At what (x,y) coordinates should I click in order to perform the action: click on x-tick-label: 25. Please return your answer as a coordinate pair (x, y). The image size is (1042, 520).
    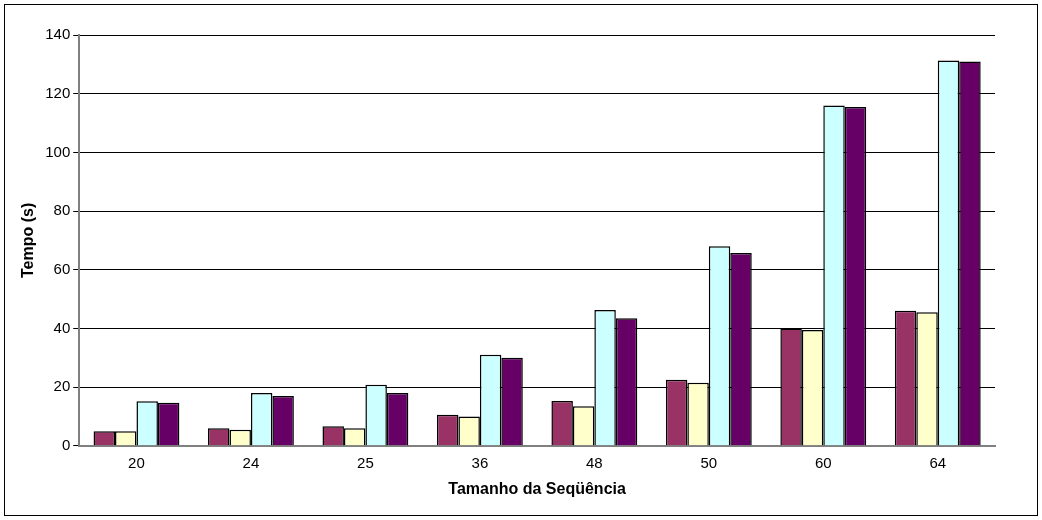
    Looking at the image, I should click on (365, 462).